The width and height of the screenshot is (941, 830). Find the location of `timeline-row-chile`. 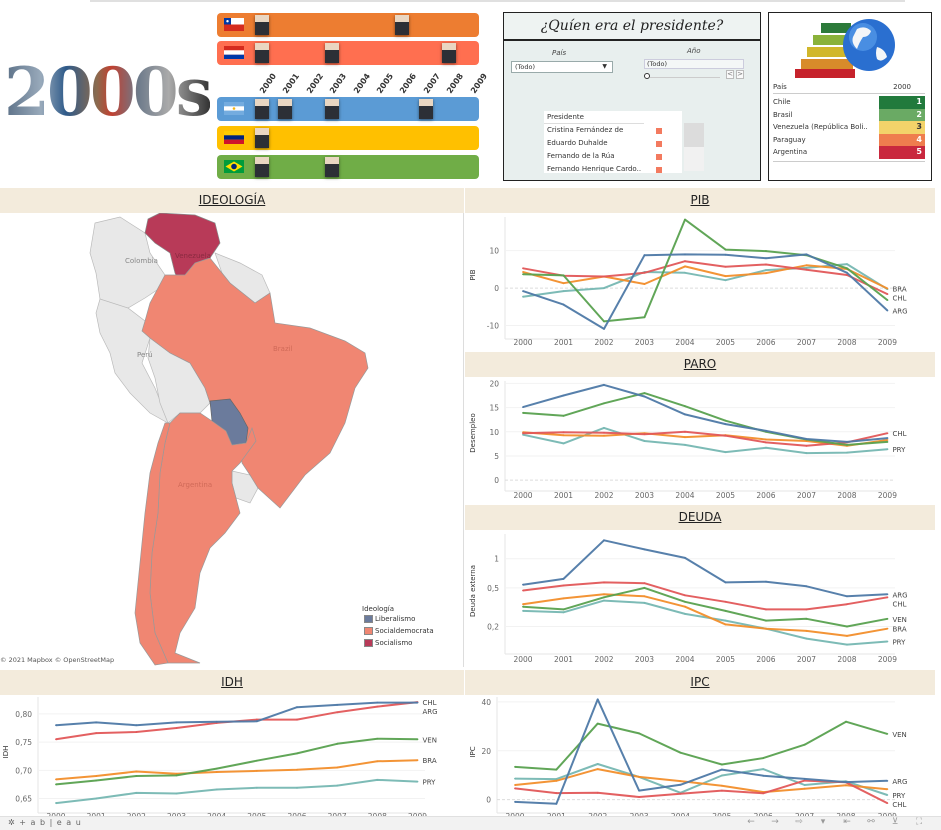

timeline-row-chile is located at coordinates (348, 25).